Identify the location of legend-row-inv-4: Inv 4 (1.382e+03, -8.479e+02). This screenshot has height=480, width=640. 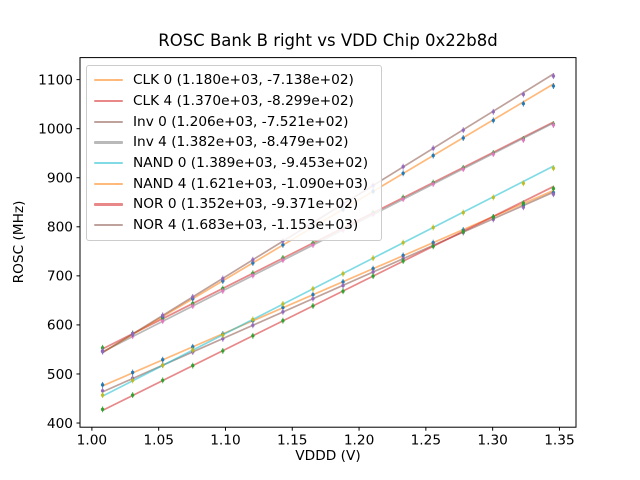
(234, 142).